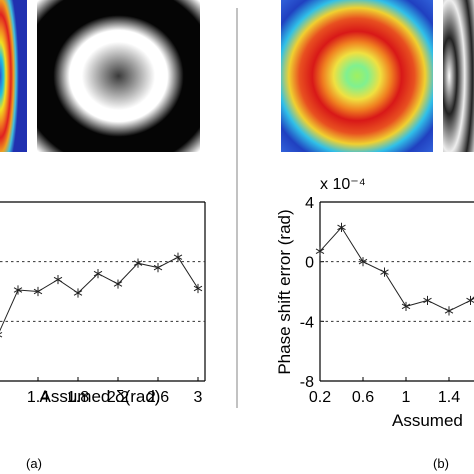 This screenshot has width=474, height=474. I want to click on series-line-b, so click(396, 269).